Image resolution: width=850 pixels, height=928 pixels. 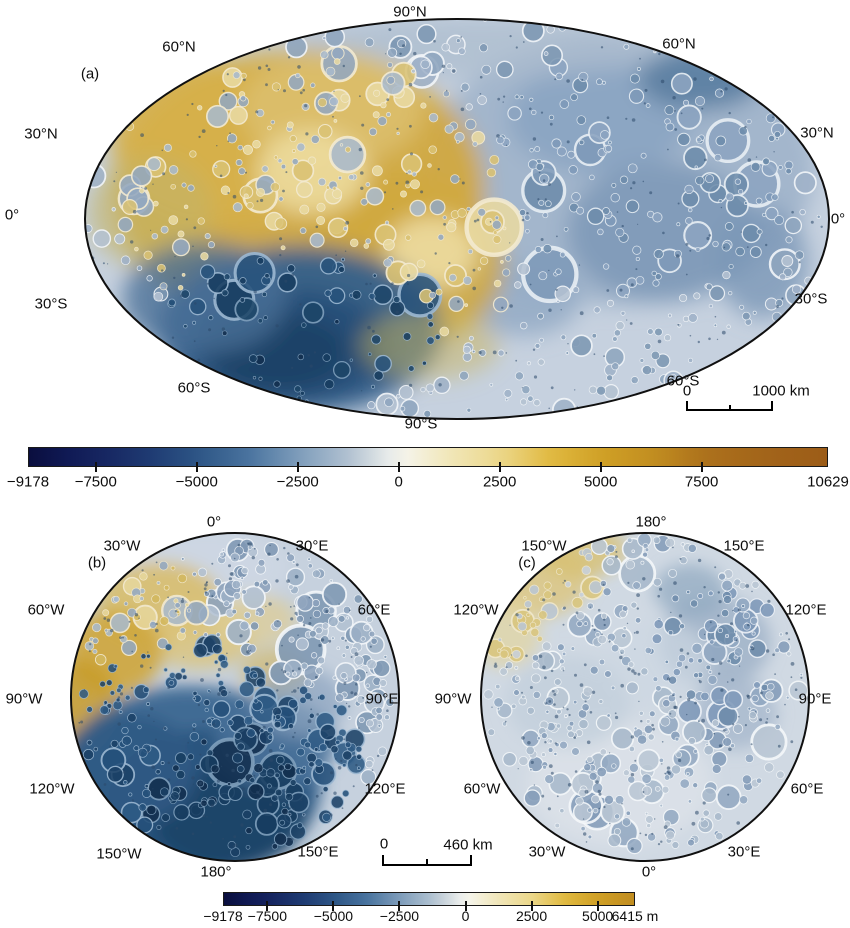 I want to click on panel-b-tag: (b), so click(x=97, y=563).